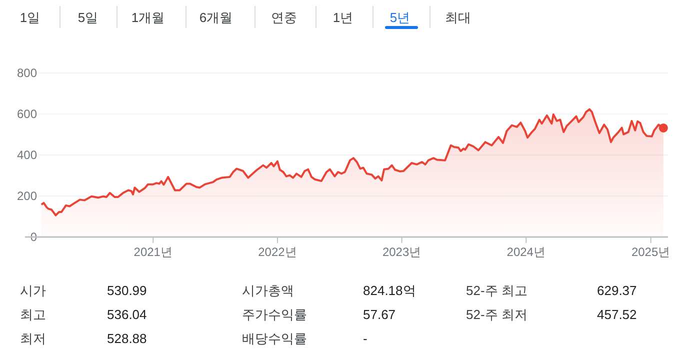 This screenshot has height=352, width=686. I want to click on text: 연중, so click(284, 17).